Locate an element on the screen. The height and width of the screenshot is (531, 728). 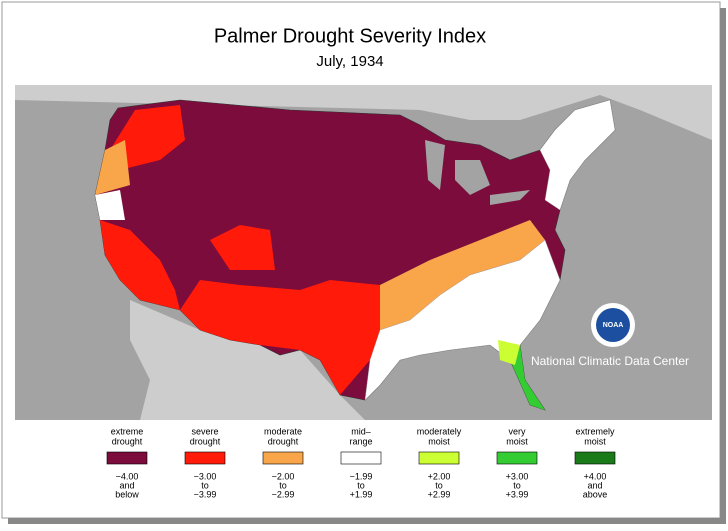
title: Palmer Drought Severity Index is located at coordinates (350, 36).